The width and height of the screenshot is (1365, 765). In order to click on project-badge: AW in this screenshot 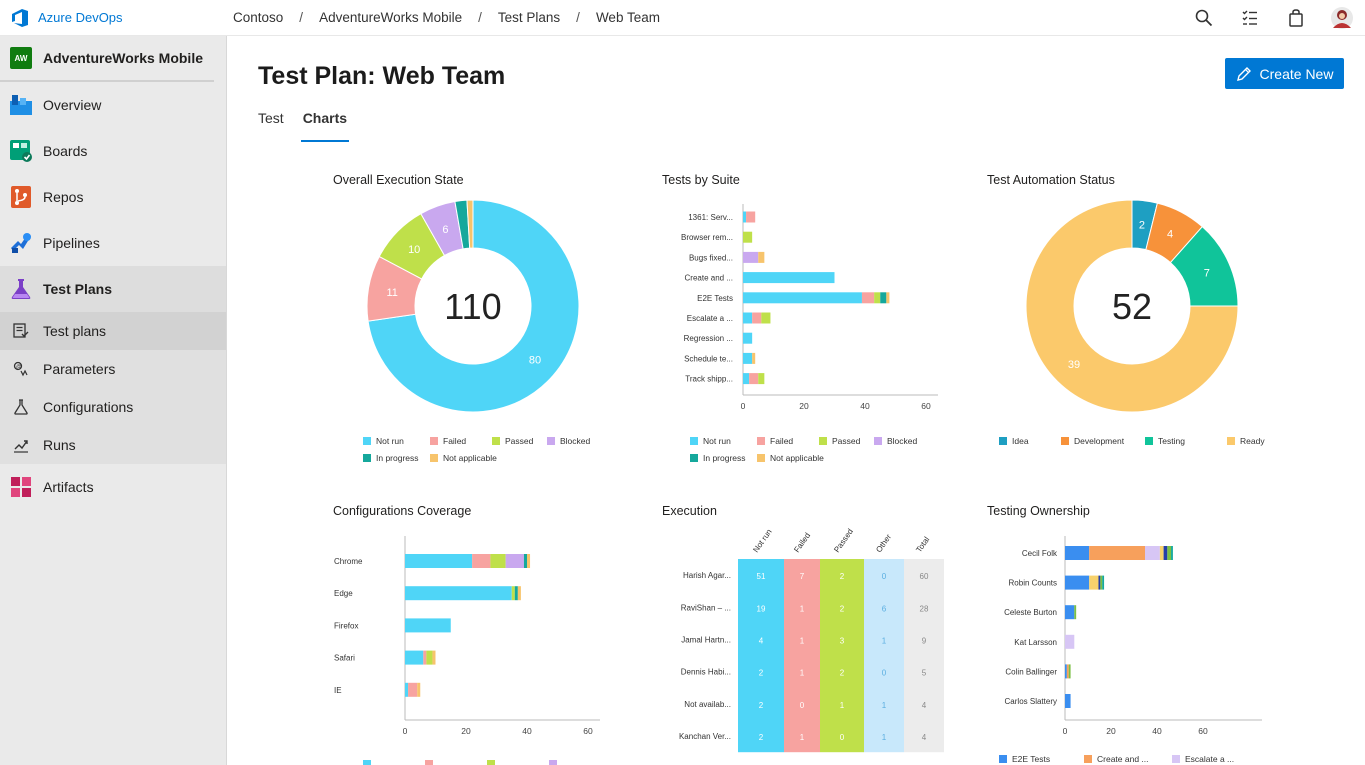, I will do `click(21, 58)`.